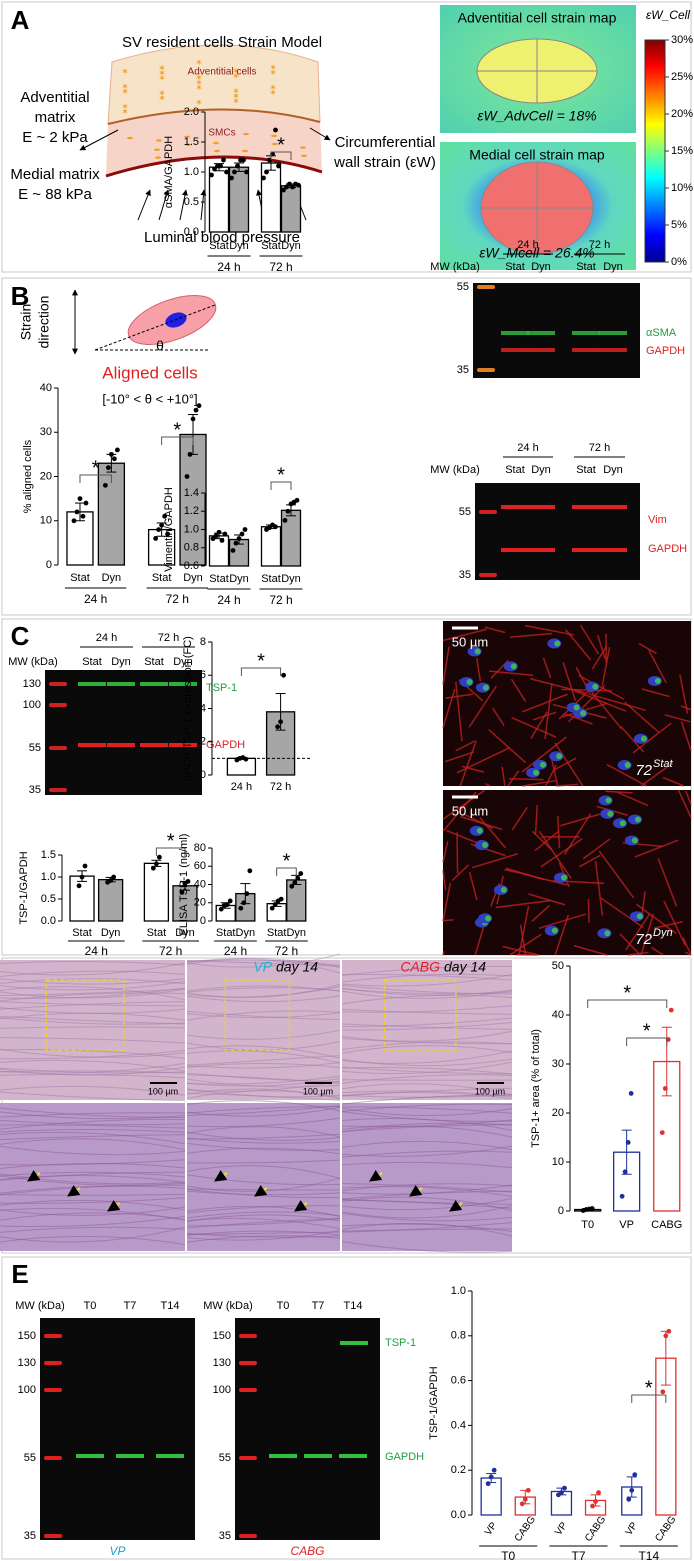  What do you see at coordinates (663, 933) in the screenshot?
I see `label: Dyn` at bounding box center [663, 933].